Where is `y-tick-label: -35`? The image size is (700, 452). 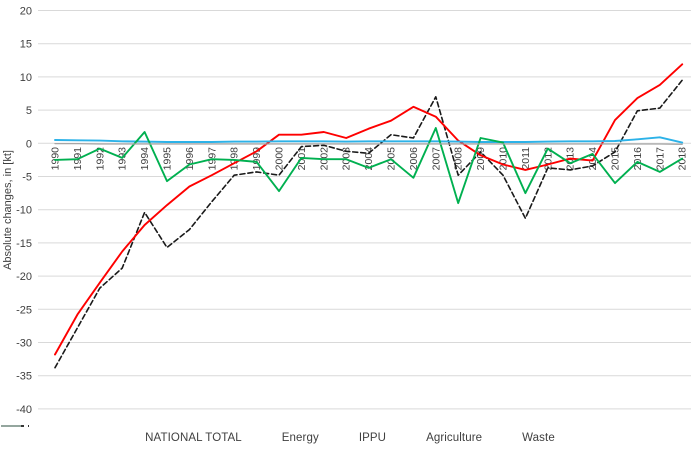
y-tick-label: -35 is located at coordinates (24, 377).